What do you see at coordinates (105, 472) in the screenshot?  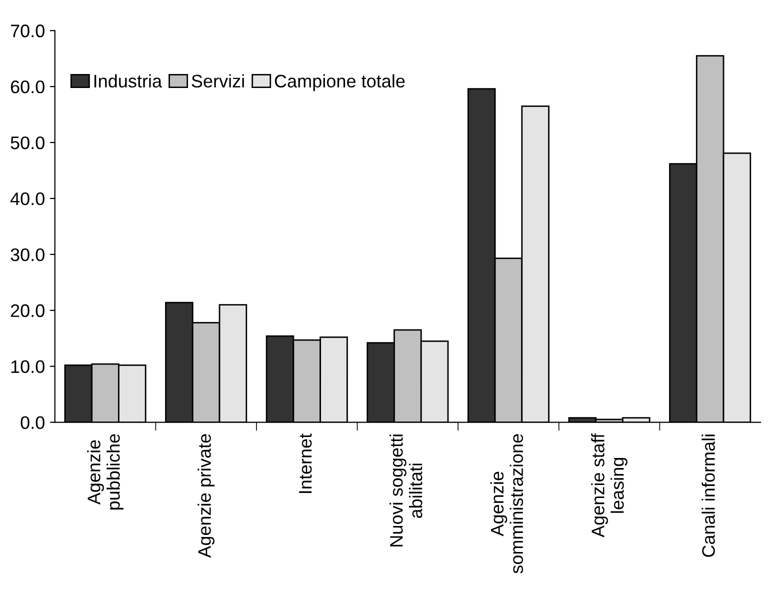 I see `x-tick-label: Agenzie pubbliche` at bounding box center [105, 472].